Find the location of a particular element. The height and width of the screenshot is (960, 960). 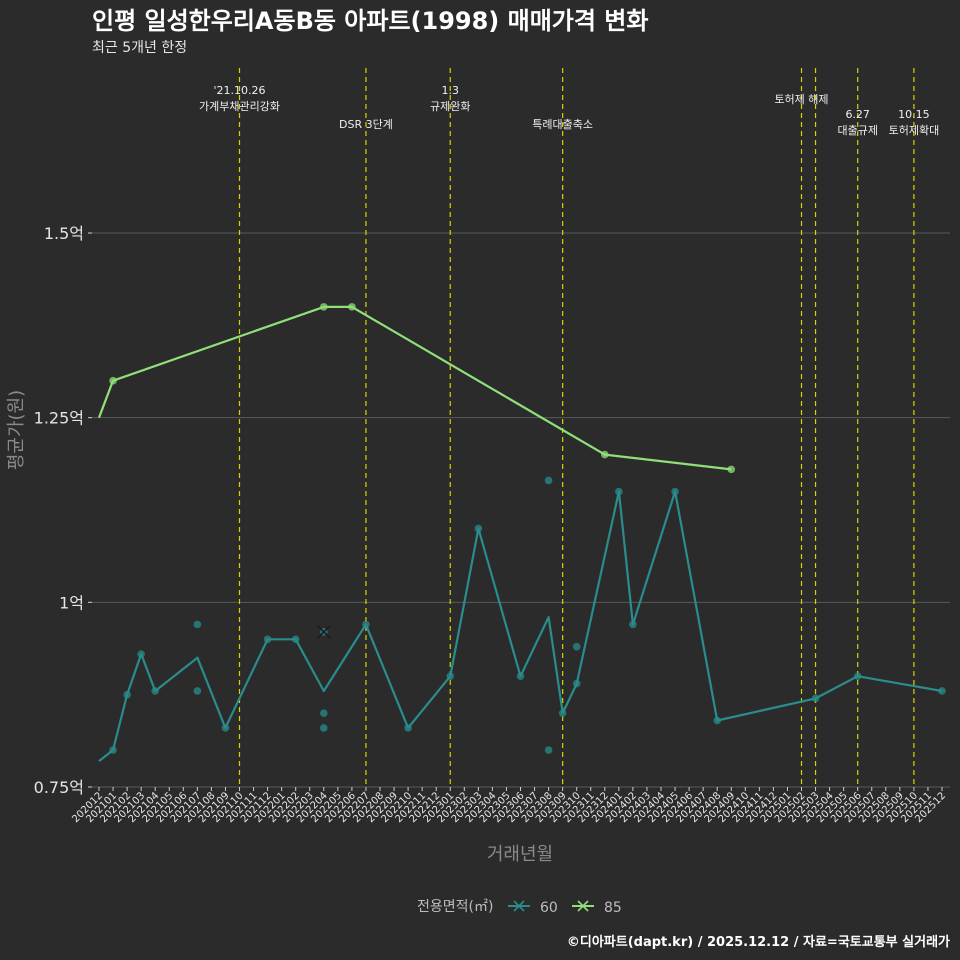

y-tick-label: 1.5억 is located at coordinates (64, 233).